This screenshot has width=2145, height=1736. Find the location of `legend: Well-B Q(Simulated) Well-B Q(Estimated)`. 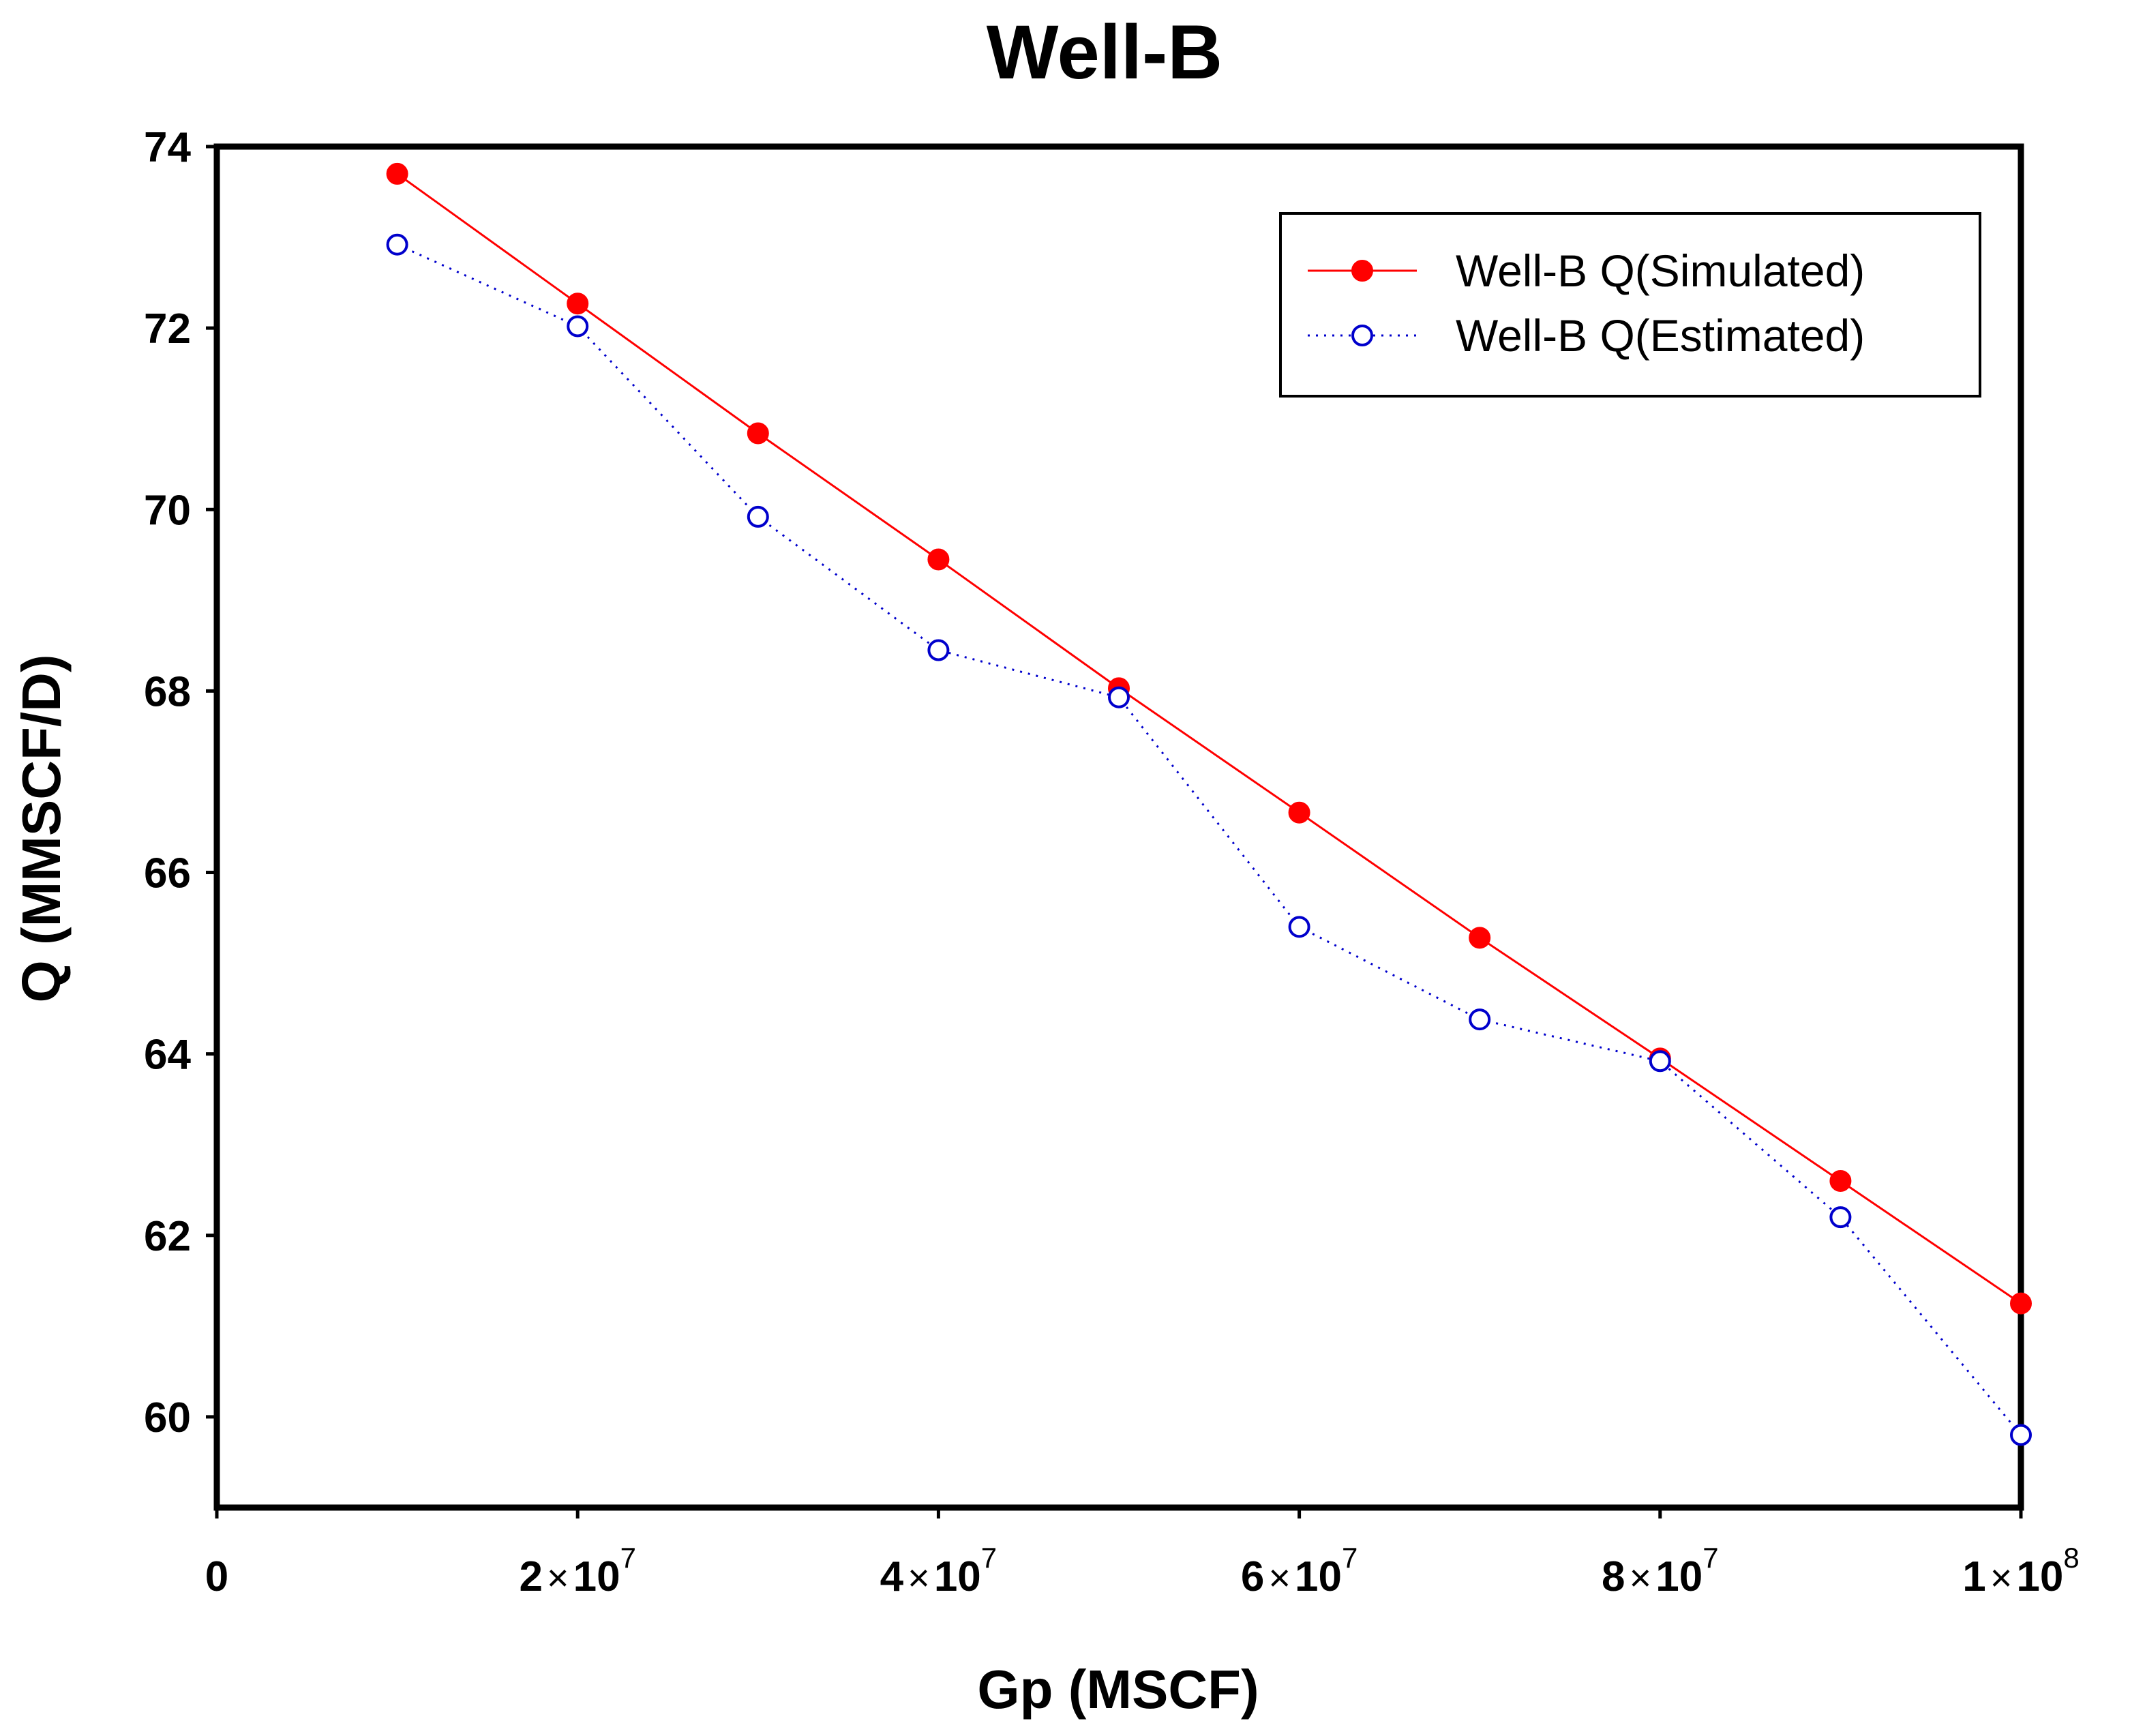

legend: Well-B Q(Simulated) Well-B Q(Estimated) is located at coordinates (1630, 305).